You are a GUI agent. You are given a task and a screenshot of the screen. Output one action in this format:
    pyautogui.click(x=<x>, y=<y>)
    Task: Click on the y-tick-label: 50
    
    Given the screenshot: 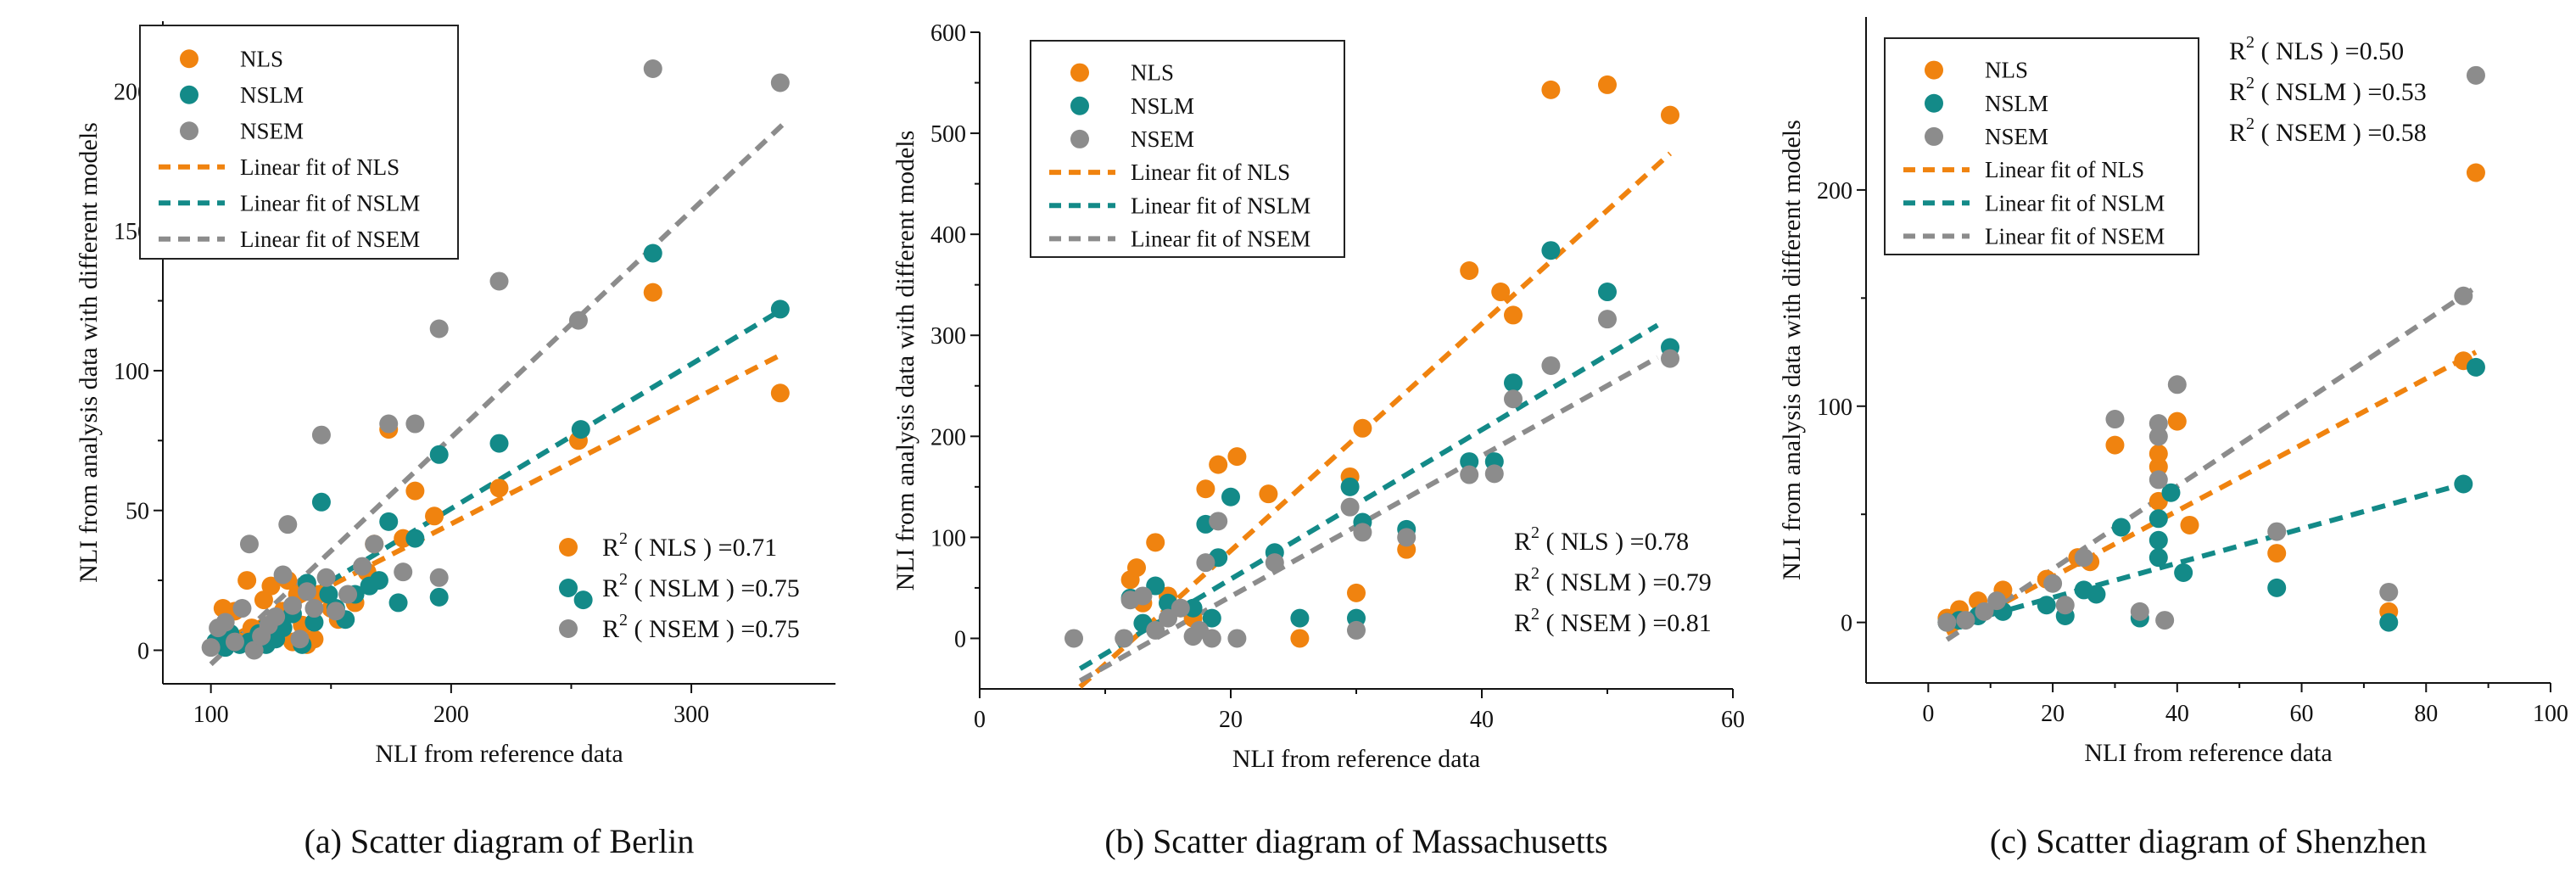 What is the action you would take?
    pyautogui.click(x=137, y=512)
    